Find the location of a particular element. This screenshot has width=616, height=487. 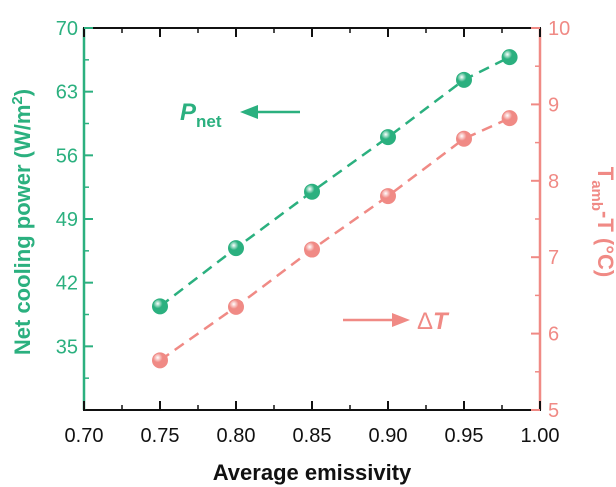

svg-text: ΔT is located at coordinates (433, 321).